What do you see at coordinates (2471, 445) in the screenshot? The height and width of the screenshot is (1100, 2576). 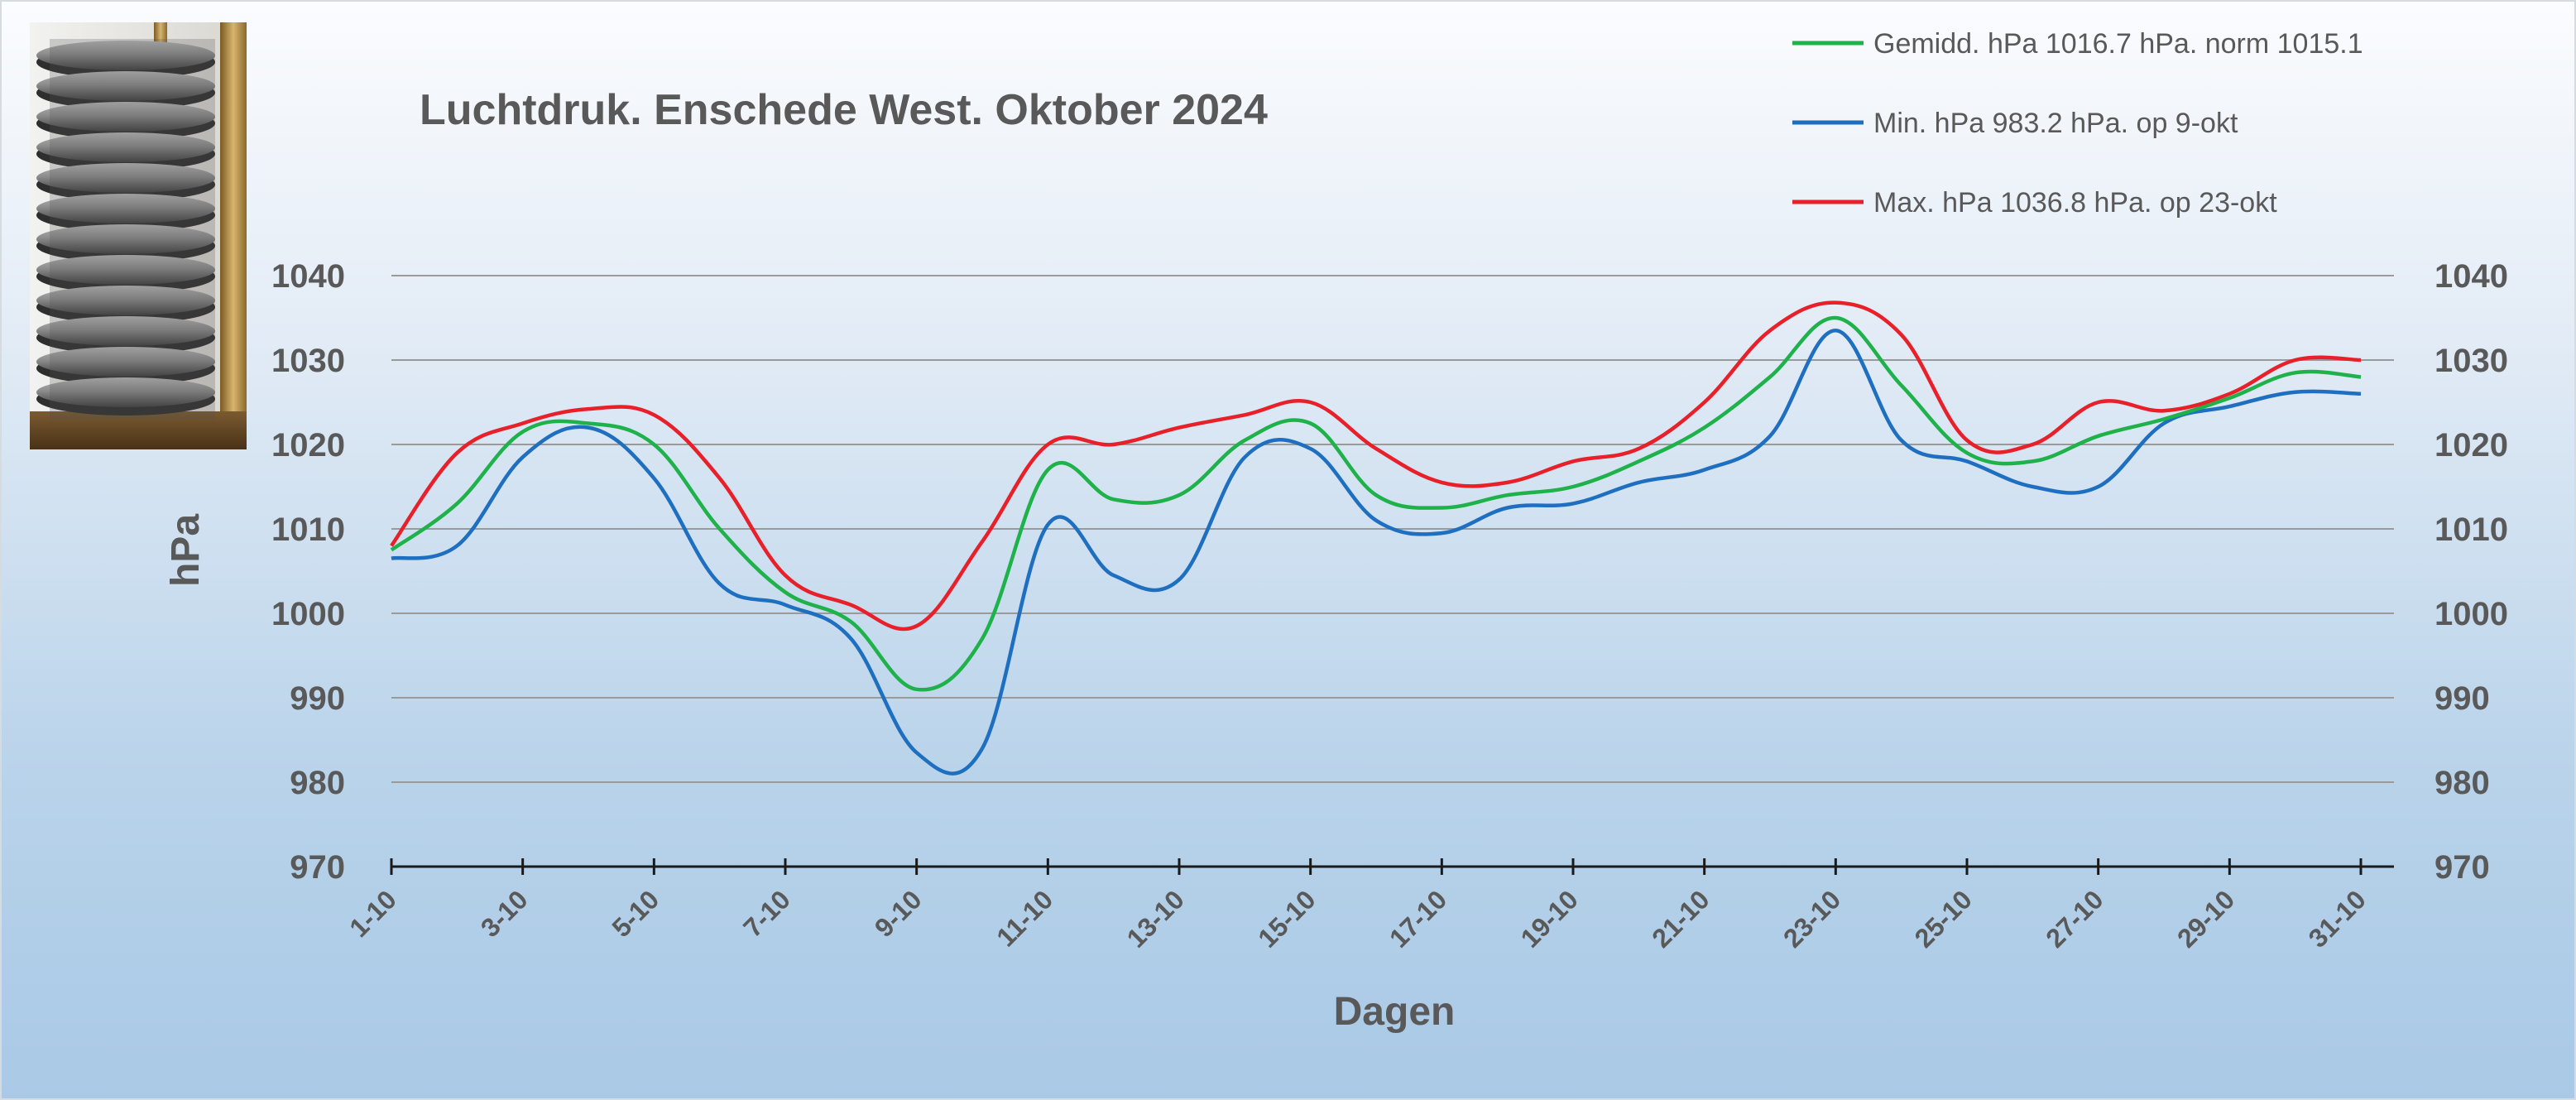 I see `y-tick-label-right: 1020` at bounding box center [2471, 445].